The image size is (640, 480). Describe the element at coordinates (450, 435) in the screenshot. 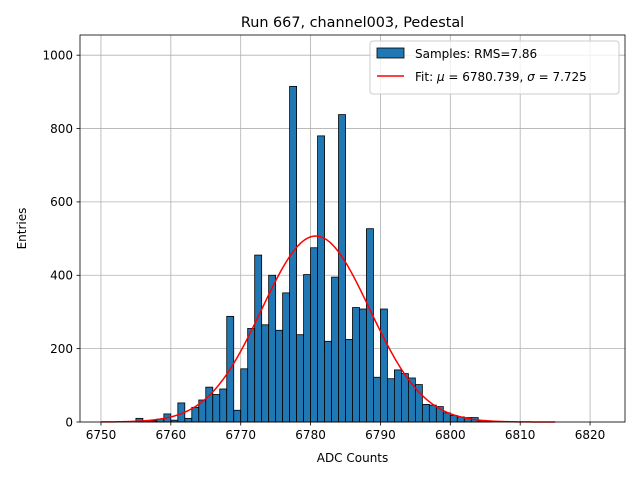

I see `x-tick-label: 6800` at that location.